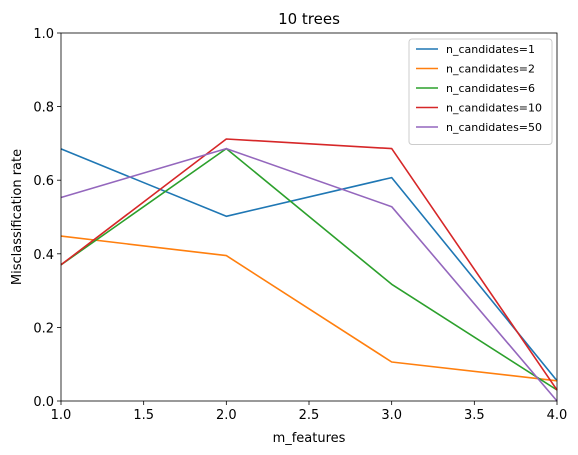 This screenshot has height=455, width=578. What do you see at coordinates (494, 127) in the screenshot?
I see `legend-label-4: n_candidates=50` at bounding box center [494, 127].